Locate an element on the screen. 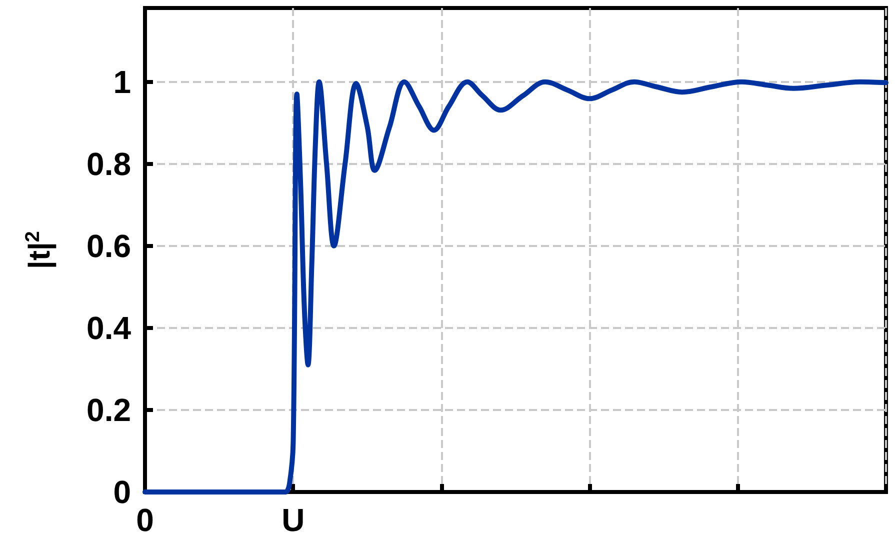 The width and height of the screenshot is (895, 556). y-tick-label: 0.8 is located at coordinates (108, 164).